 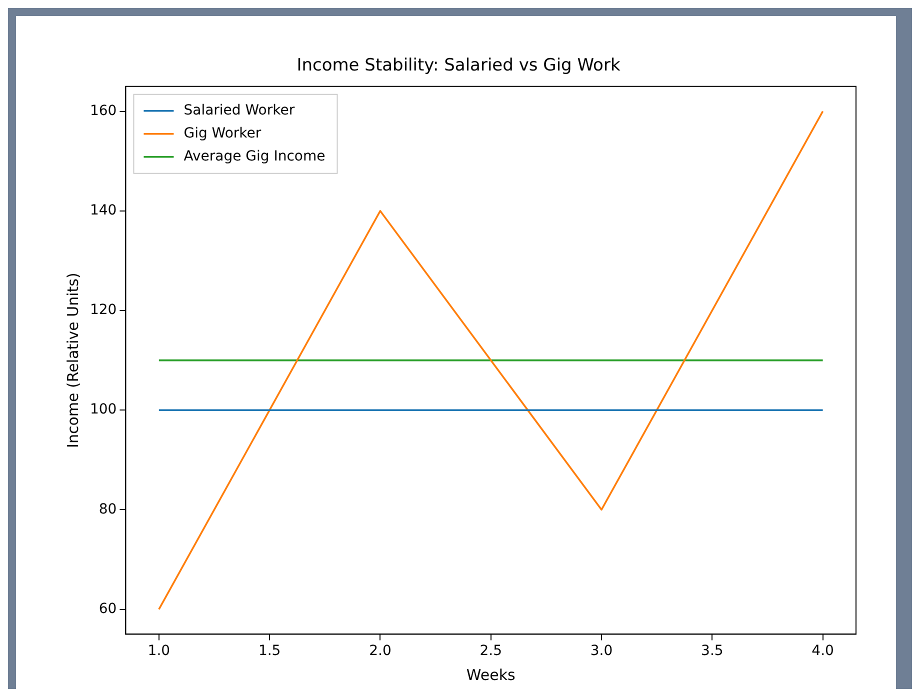 What do you see at coordinates (107, 608) in the screenshot?
I see `y-tick-label: 60` at bounding box center [107, 608].